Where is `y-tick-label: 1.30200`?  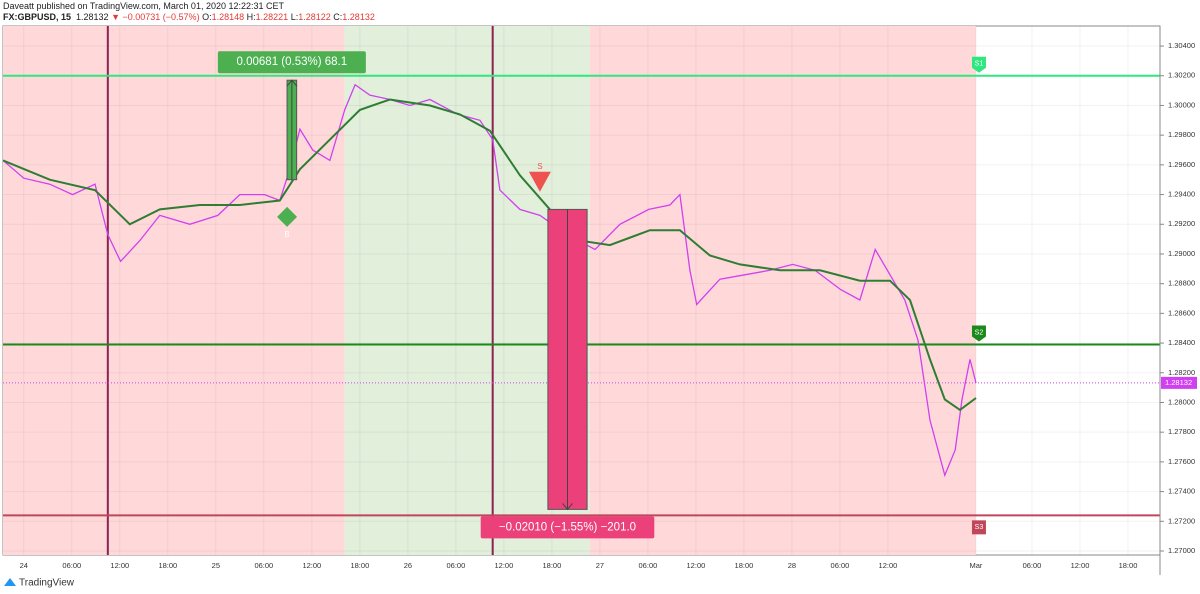
y-tick-label: 1.30200 is located at coordinates (1181, 75).